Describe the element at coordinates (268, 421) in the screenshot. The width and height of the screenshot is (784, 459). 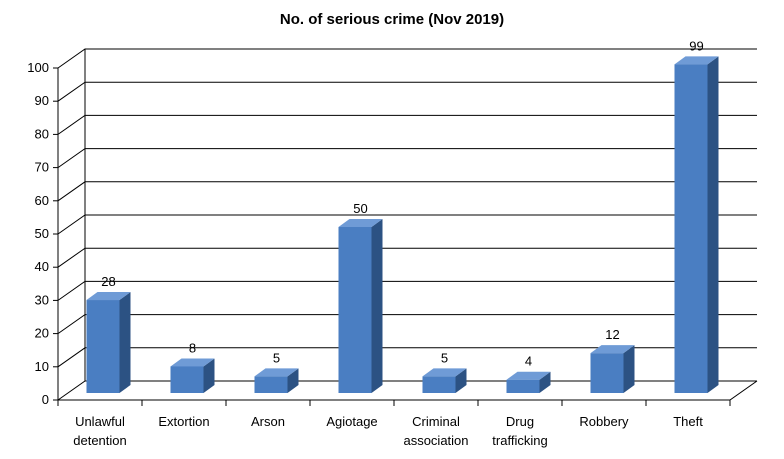
I see `x-tick-label: Arson` at that location.